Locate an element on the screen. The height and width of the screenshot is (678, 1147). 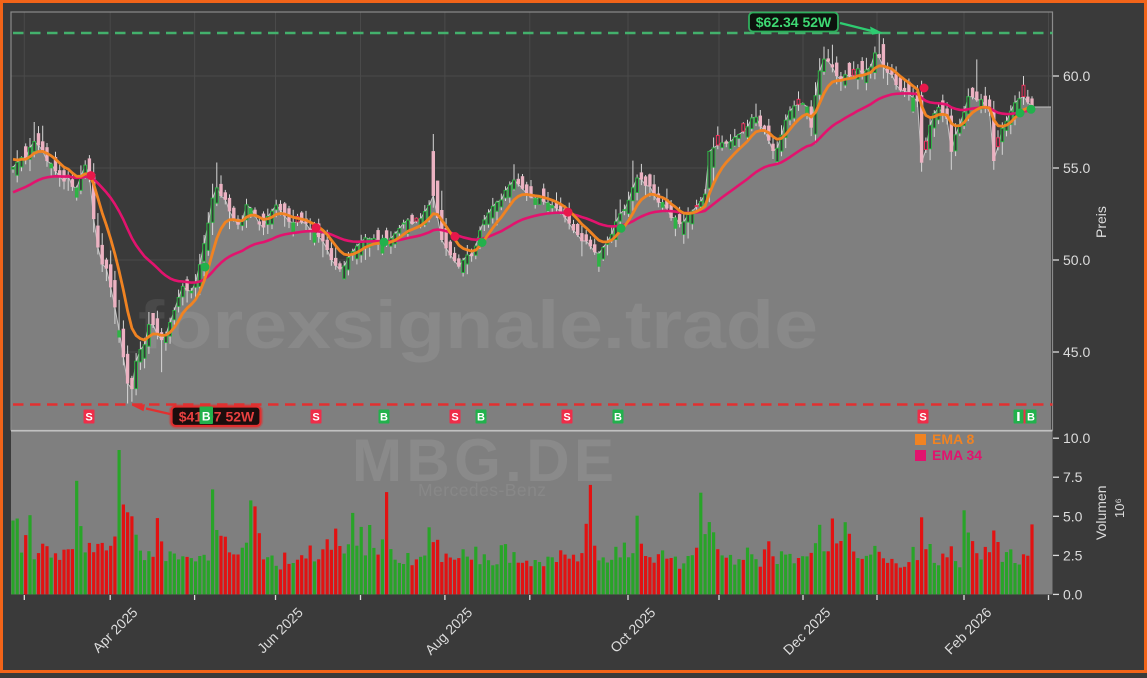
svg-text: 60.0 is located at coordinates (1076, 76).